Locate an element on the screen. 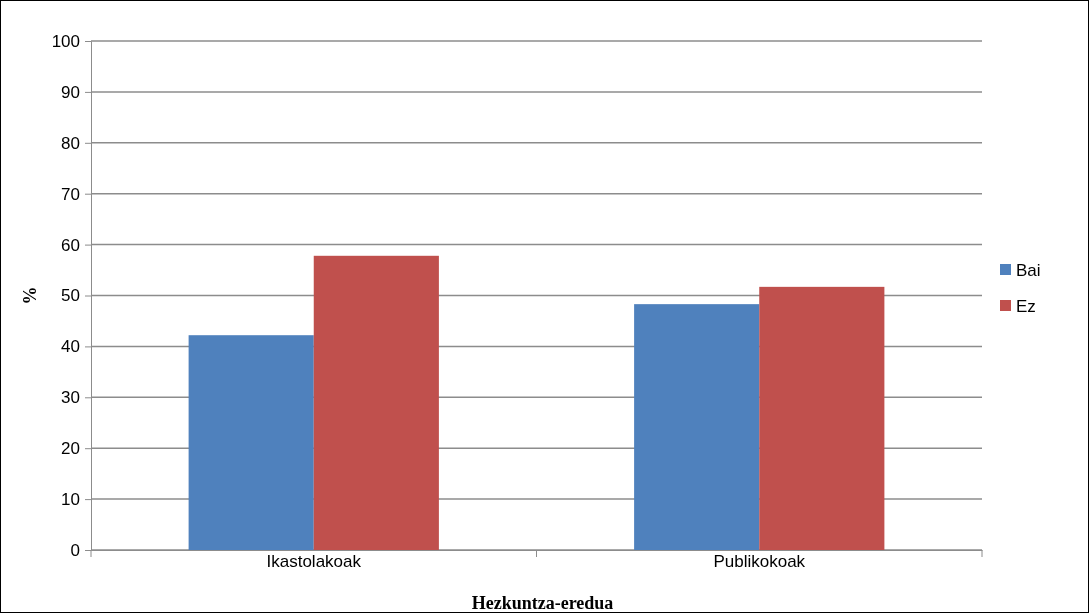 The height and width of the screenshot is (613, 1089). y-tick-label: 40 is located at coordinates (70, 347).